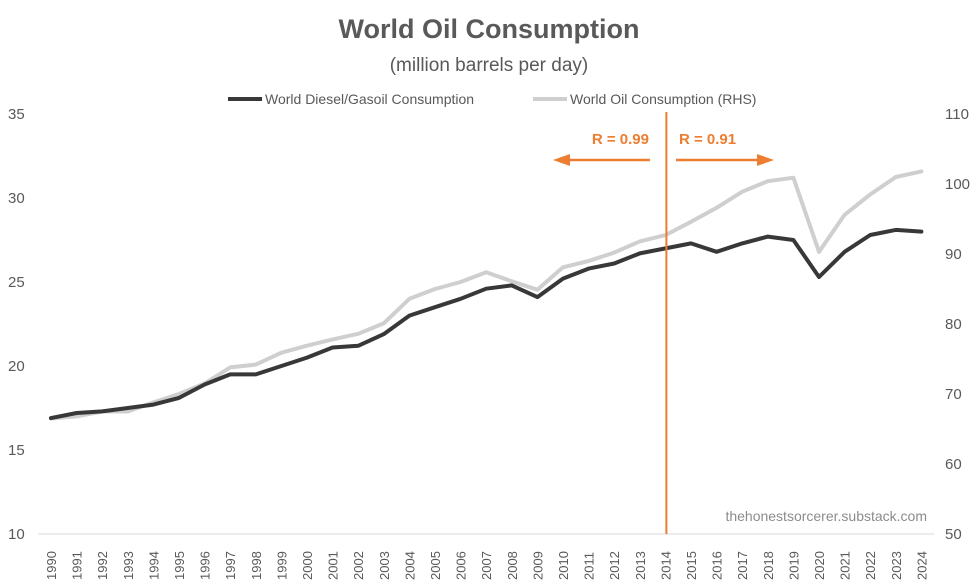  Describe the element at coordinates (953, 324) in the screenshot. I see `right-tick-label: 80` at that location.